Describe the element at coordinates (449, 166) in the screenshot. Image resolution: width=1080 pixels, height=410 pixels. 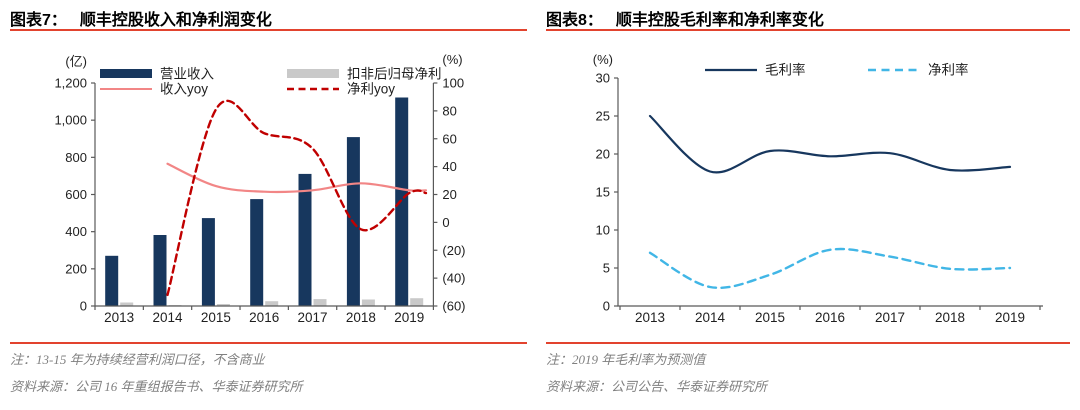
I see `right-axis-tick-label: 40` at that location.